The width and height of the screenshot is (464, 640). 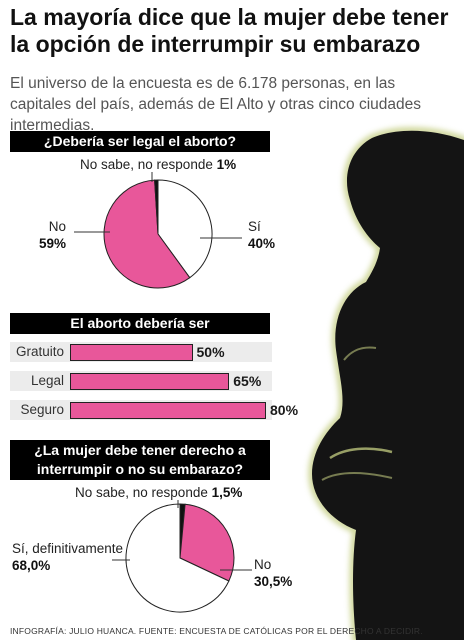 I want to click on chart-1-label-nsnr-value: 1%, so click(x=226, y=164).